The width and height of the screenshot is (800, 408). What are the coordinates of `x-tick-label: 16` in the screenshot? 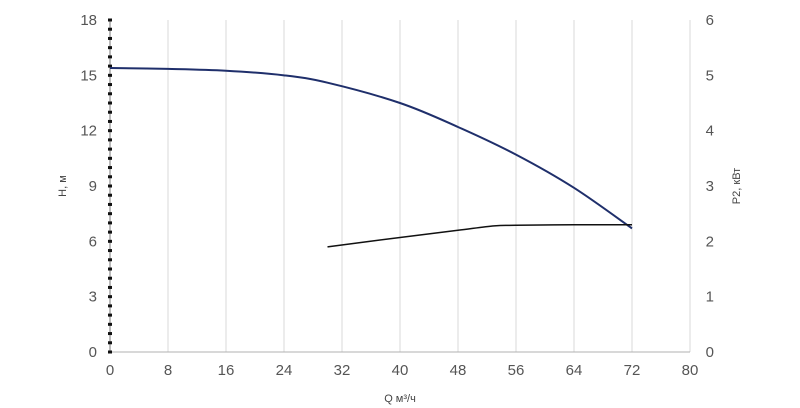 It's located at (226, 370).